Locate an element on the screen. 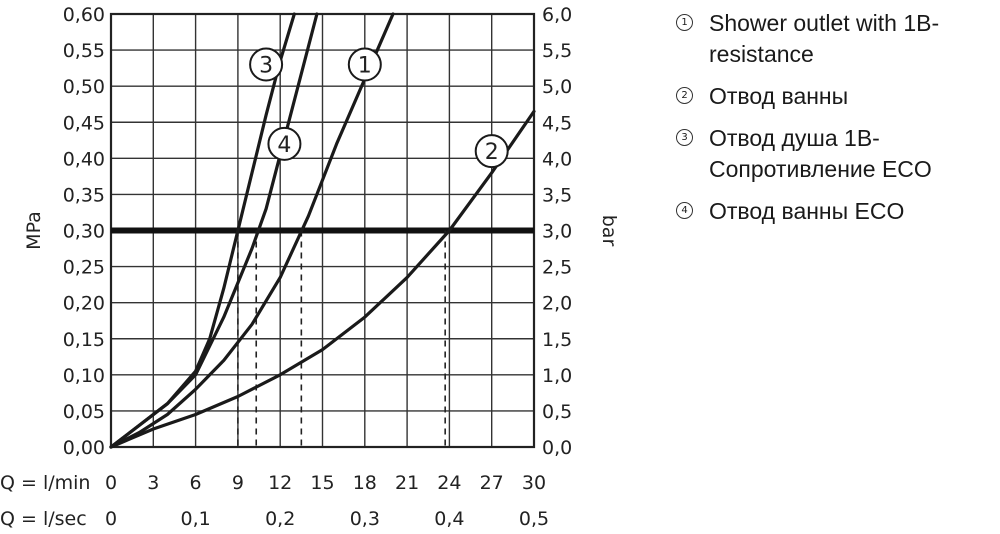 The height and width of the screenshot is (534, 1000). legend-item-2: 2 Отвод ванны is located at coordinates (836, 96).